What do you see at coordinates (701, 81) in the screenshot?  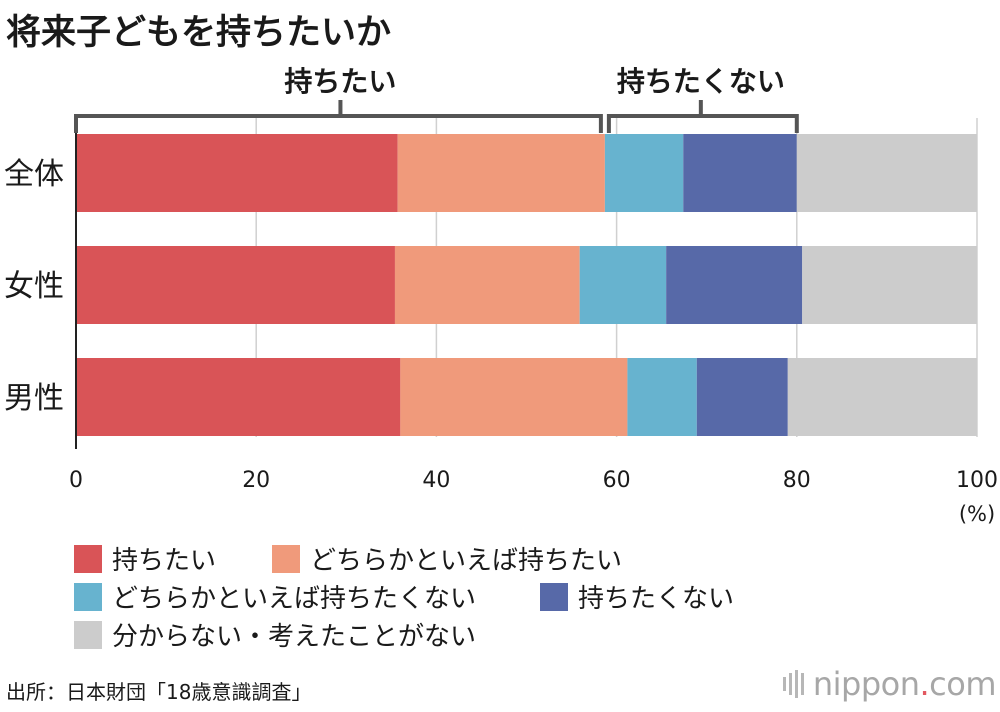 I see `bracket-label: 持ちたくない` at bounding box center [701, 81].